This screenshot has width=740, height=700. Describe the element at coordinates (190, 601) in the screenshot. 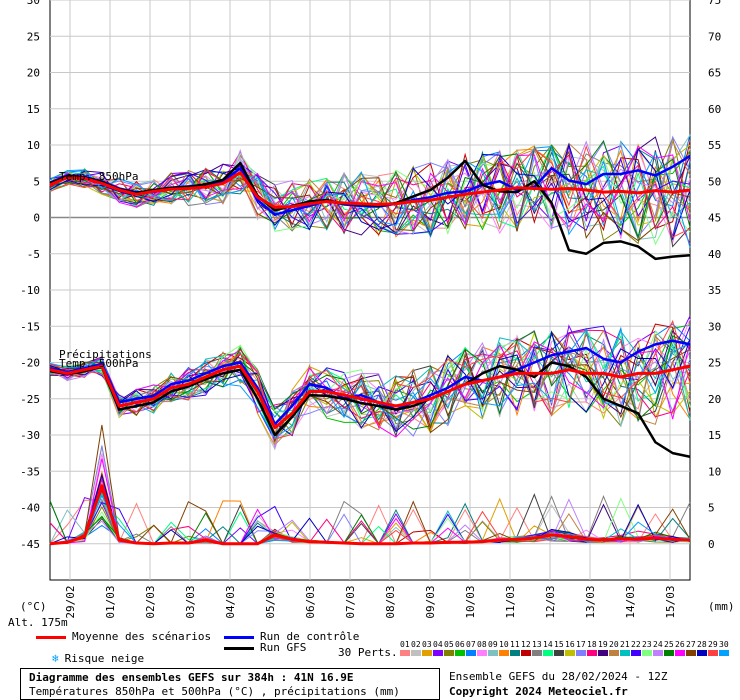

I see `x-tick-label: 03/03` at that location.